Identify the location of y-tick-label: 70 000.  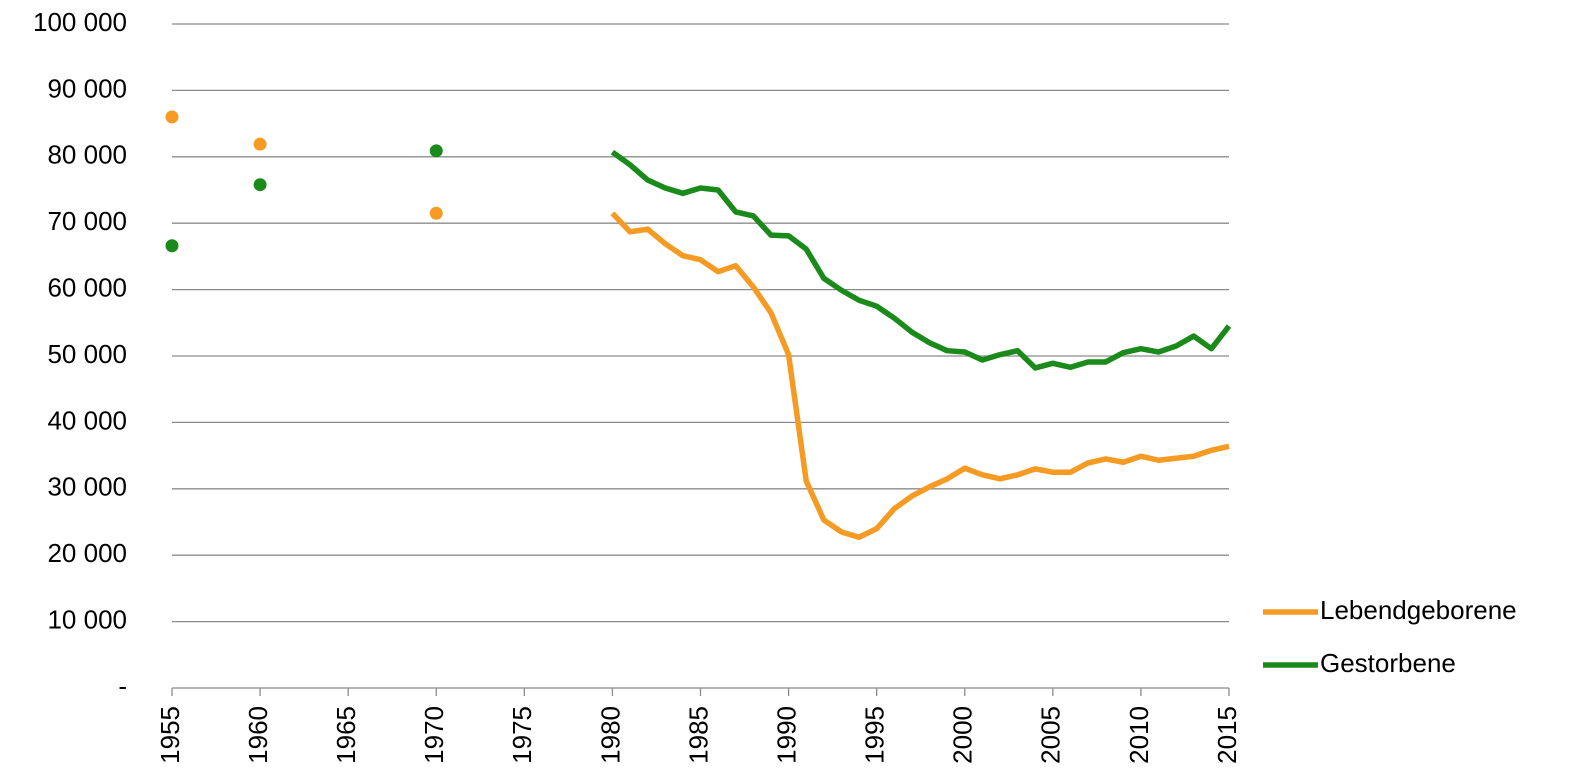
(87, 221).